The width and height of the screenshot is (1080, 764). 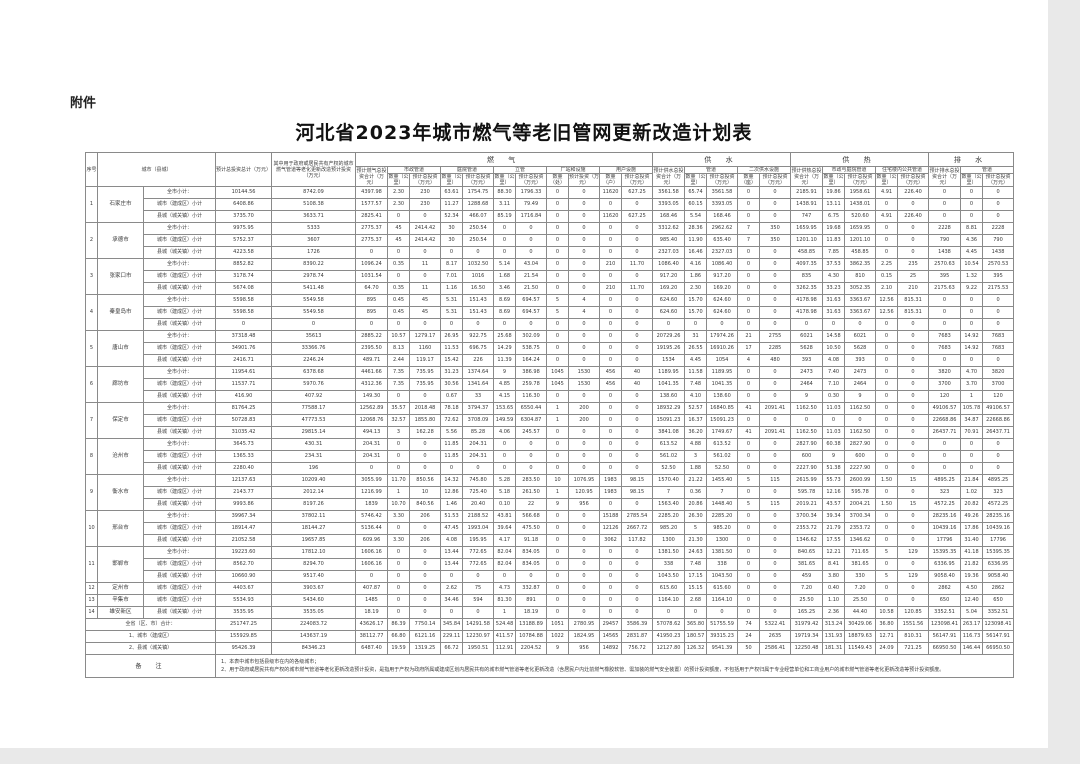 What do you see at coordinates (669, 636) in the screenshot?
I see `value-cell: 41950.23` at bounding box center [669, 636].